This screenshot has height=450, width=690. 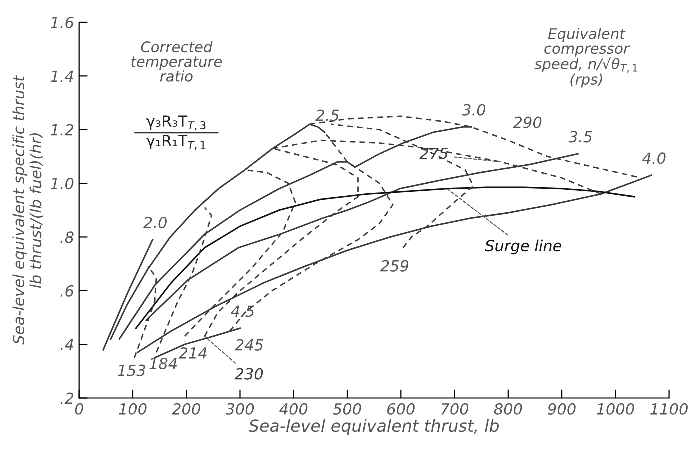 What do you see at coordinates (176, 123) in the screenshot?
I see `annotation: γ₃R₃T$_{T,3}$` at bounding box center [176, 123].